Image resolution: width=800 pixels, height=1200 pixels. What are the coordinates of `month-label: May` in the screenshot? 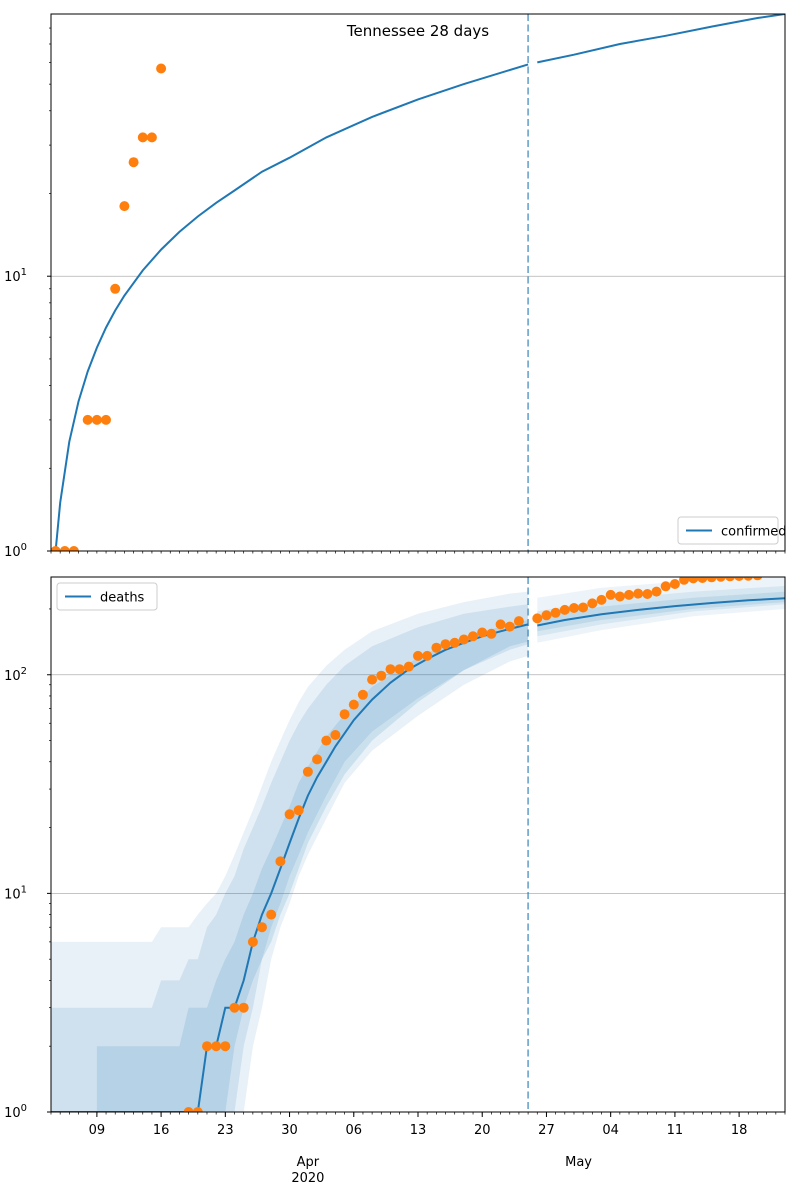 It's located at (578, 1162).